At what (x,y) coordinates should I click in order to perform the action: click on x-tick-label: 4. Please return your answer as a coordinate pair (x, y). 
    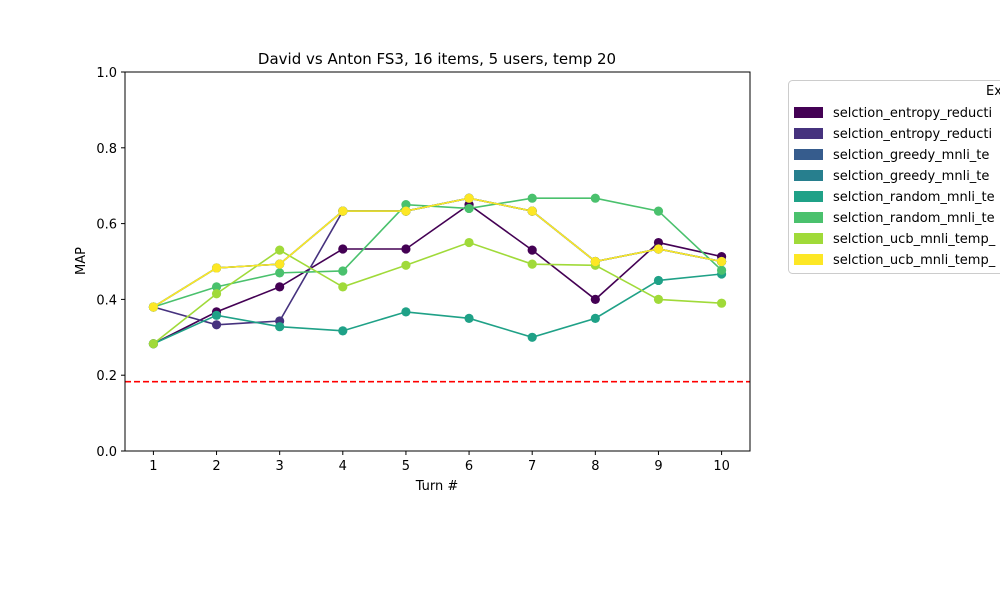
    Looking at the image, I should click on (343, 466).